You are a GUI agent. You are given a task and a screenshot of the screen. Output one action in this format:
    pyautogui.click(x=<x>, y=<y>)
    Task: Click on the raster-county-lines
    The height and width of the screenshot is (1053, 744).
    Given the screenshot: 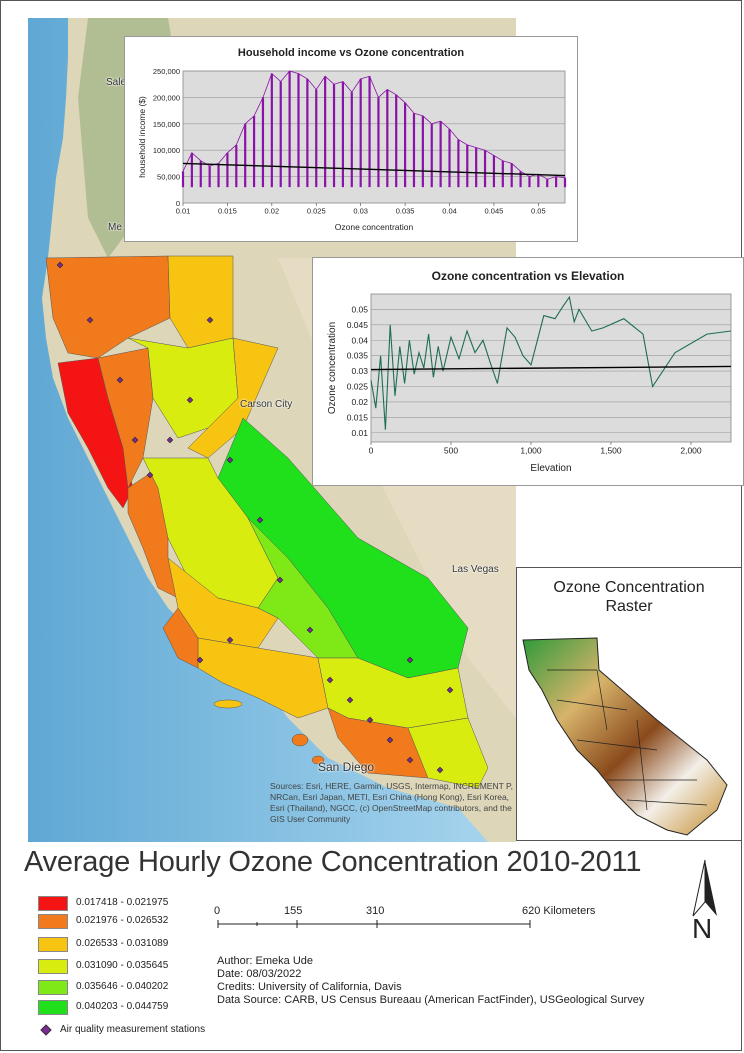 What is the action you would take?
    pyautogui.click(x=627, y=740)
    